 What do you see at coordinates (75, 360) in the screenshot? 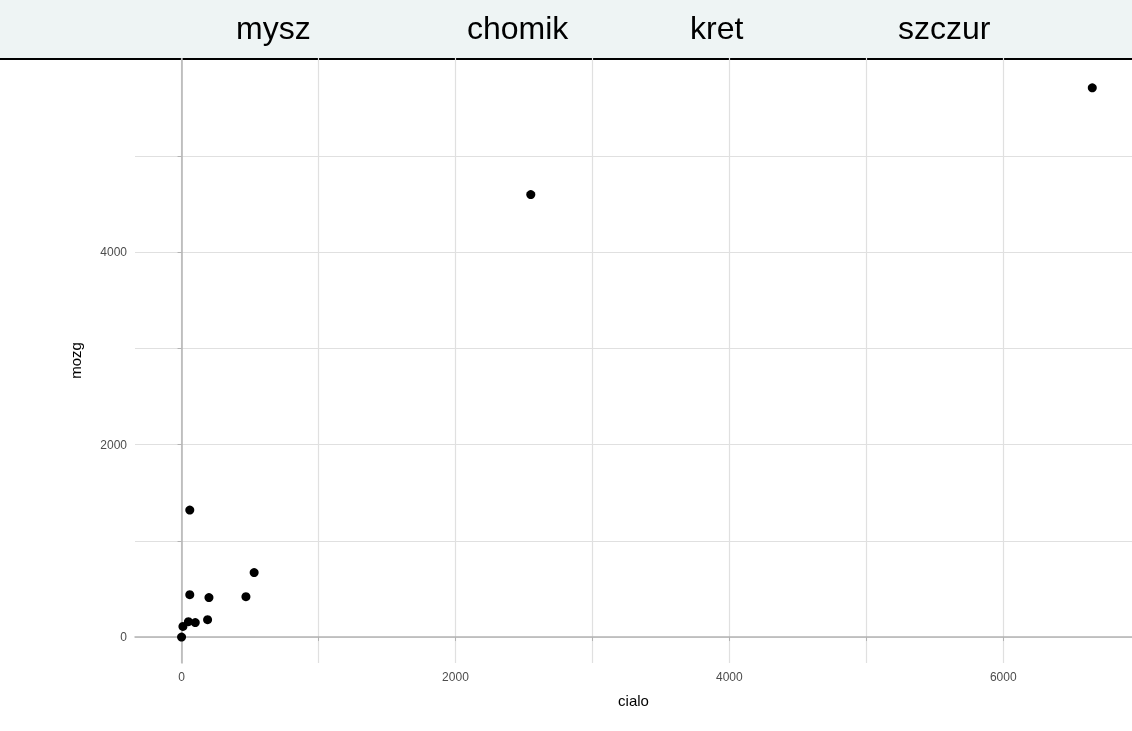
I see `y-axis-title: mozg` at bounding box center [75, 360].